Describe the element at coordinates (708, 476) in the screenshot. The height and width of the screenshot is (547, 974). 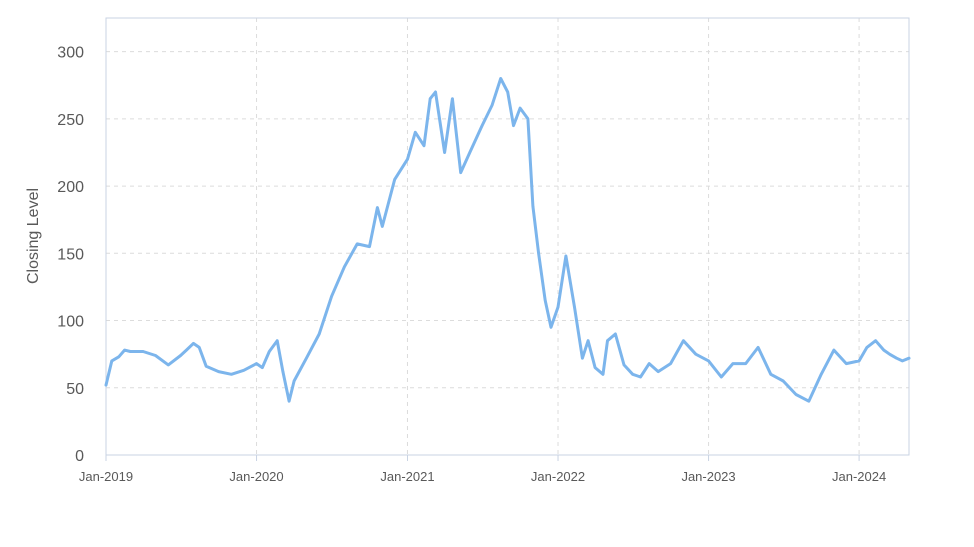
I see `x-tick-label: Jan-2023` at that location.